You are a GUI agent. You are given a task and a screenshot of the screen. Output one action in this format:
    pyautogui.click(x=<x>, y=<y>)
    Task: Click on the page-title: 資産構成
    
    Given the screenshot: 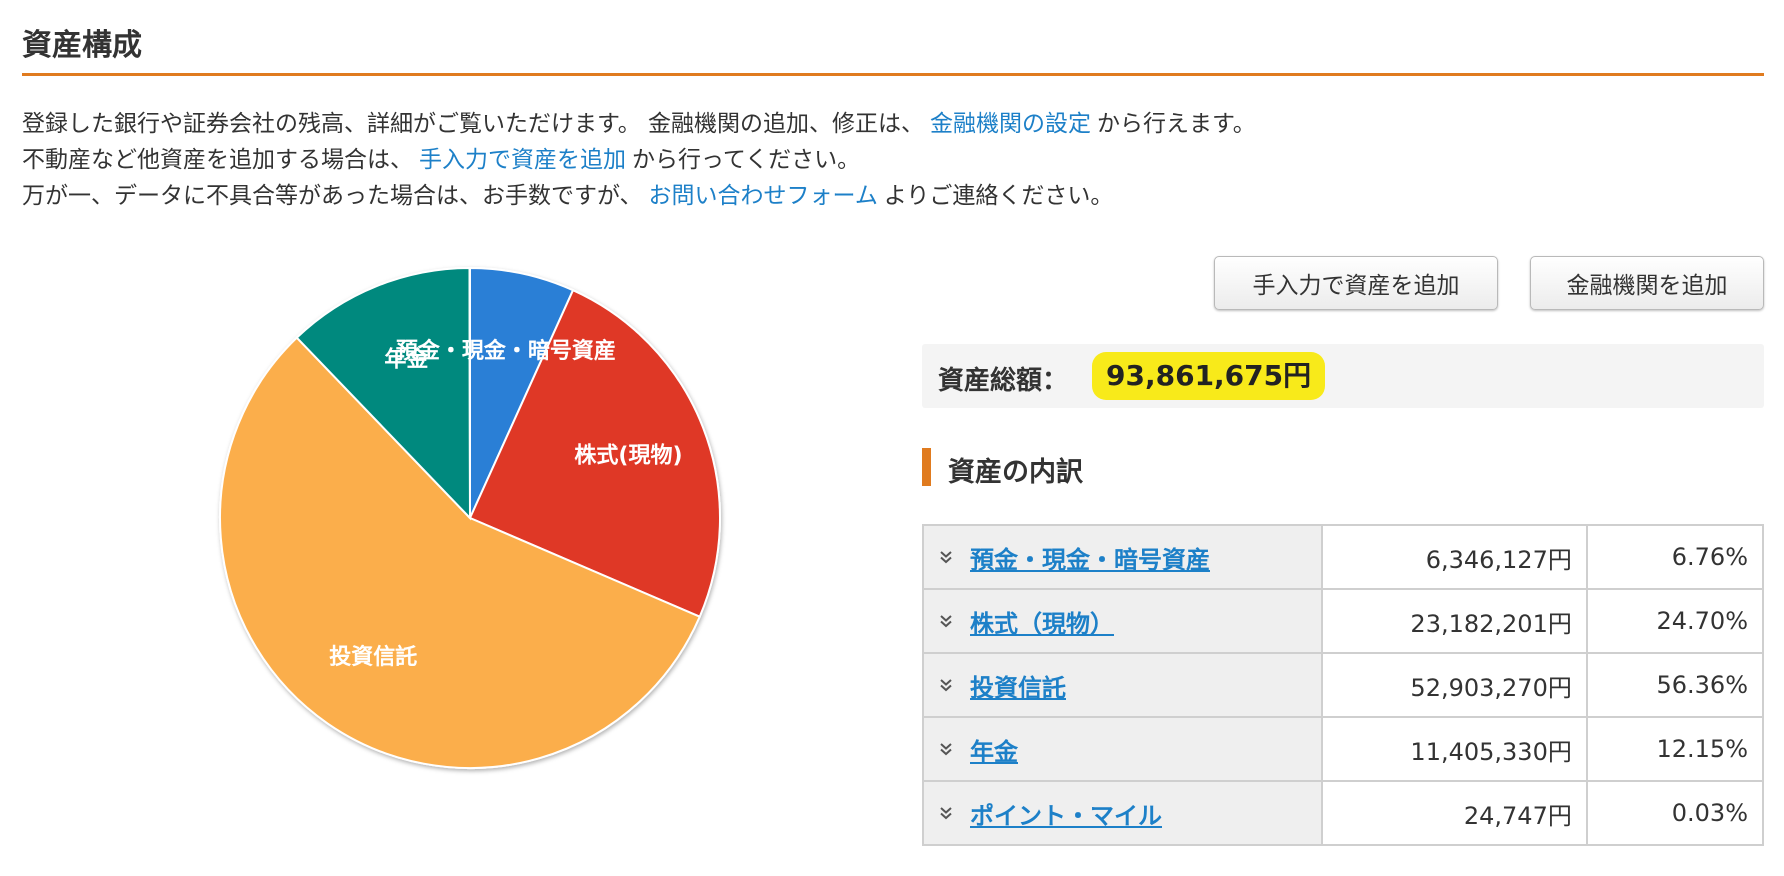 What is the action you would take?
    pyautogui.click(x=82, y=45)
    